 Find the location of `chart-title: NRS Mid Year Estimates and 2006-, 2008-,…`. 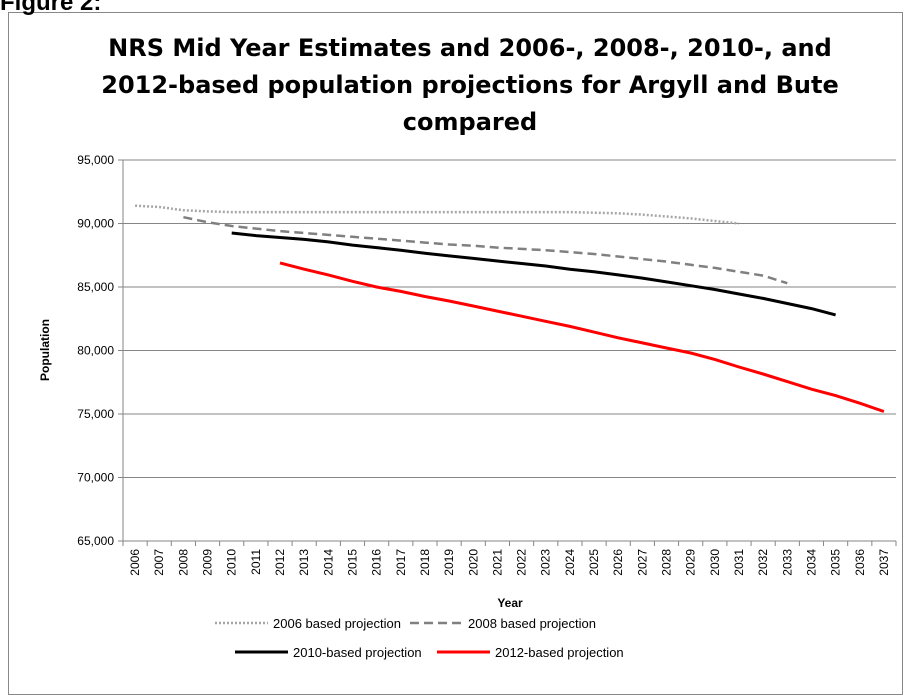

chart-title: NRS Mid Year Estimates and 2006-, 2008-,… is located at coordinates (470, 48).